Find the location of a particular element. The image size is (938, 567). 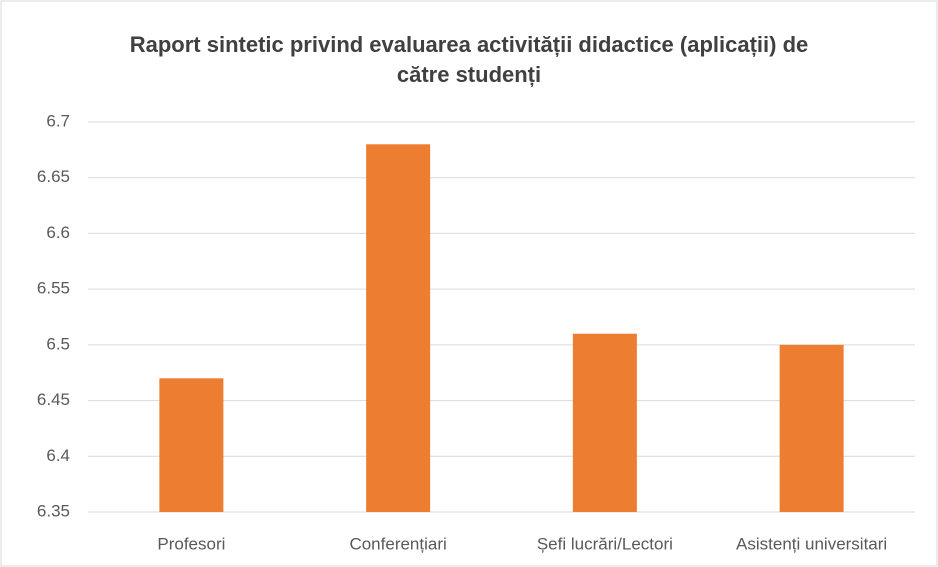

y-tick-label: 6.4 is located at coordinates (58, 455).